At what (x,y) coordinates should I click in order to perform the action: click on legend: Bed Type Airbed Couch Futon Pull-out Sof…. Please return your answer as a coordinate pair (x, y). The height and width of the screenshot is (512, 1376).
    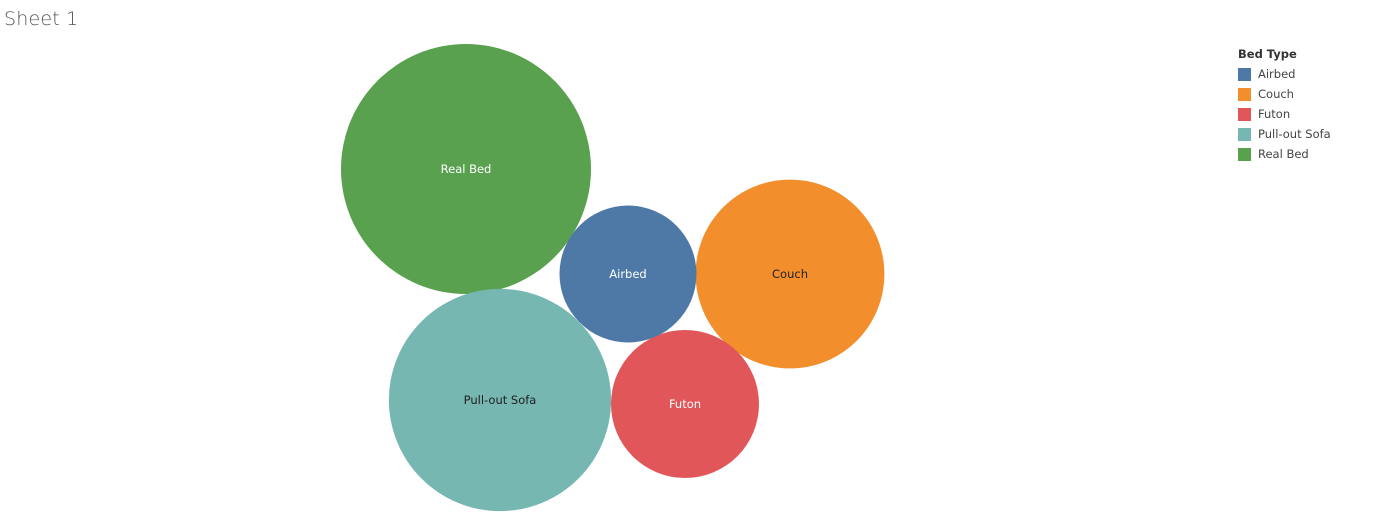
    Looking at the image, I should click on (1303, 105).